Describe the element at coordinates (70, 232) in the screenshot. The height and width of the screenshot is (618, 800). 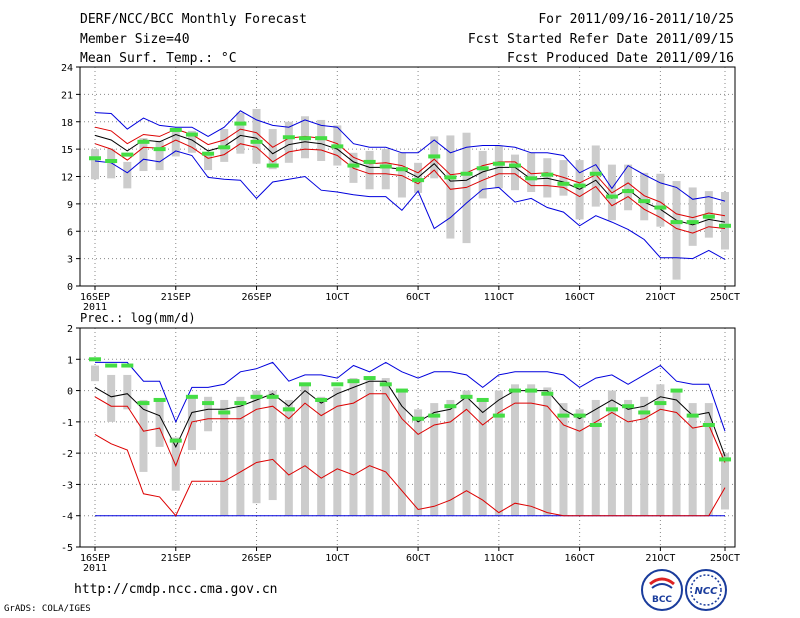
I see `y-tick-label: 6` at that location.